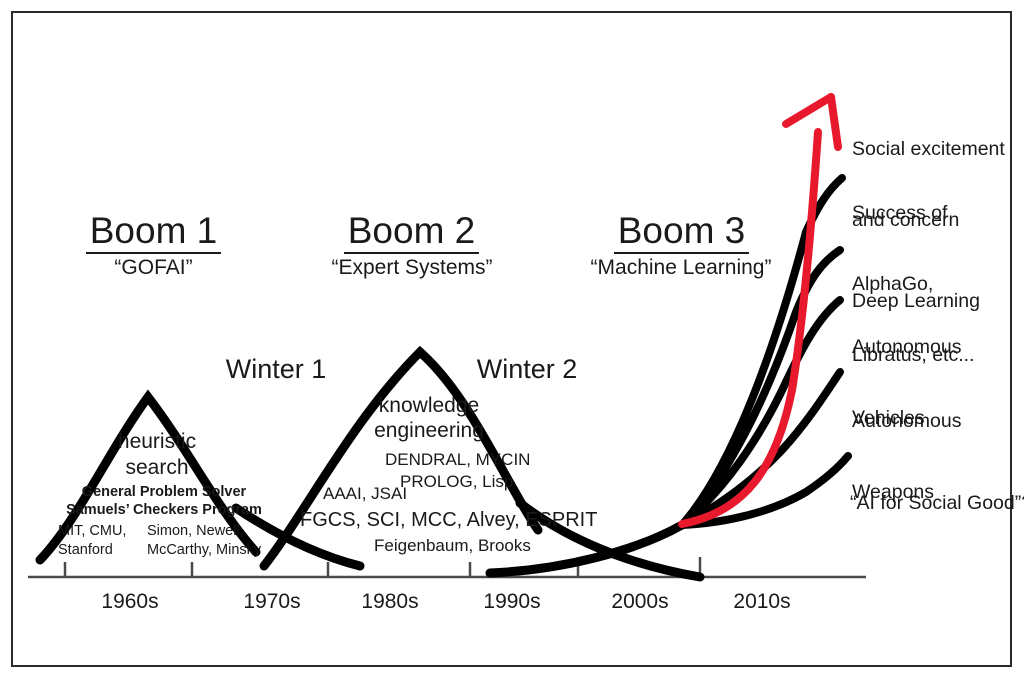 The image size is (1024, 679). Describe the element at coordinates (681, 267) in the screenshot. I see `boom-3-subtitle: “Machine Learning”` at that location.